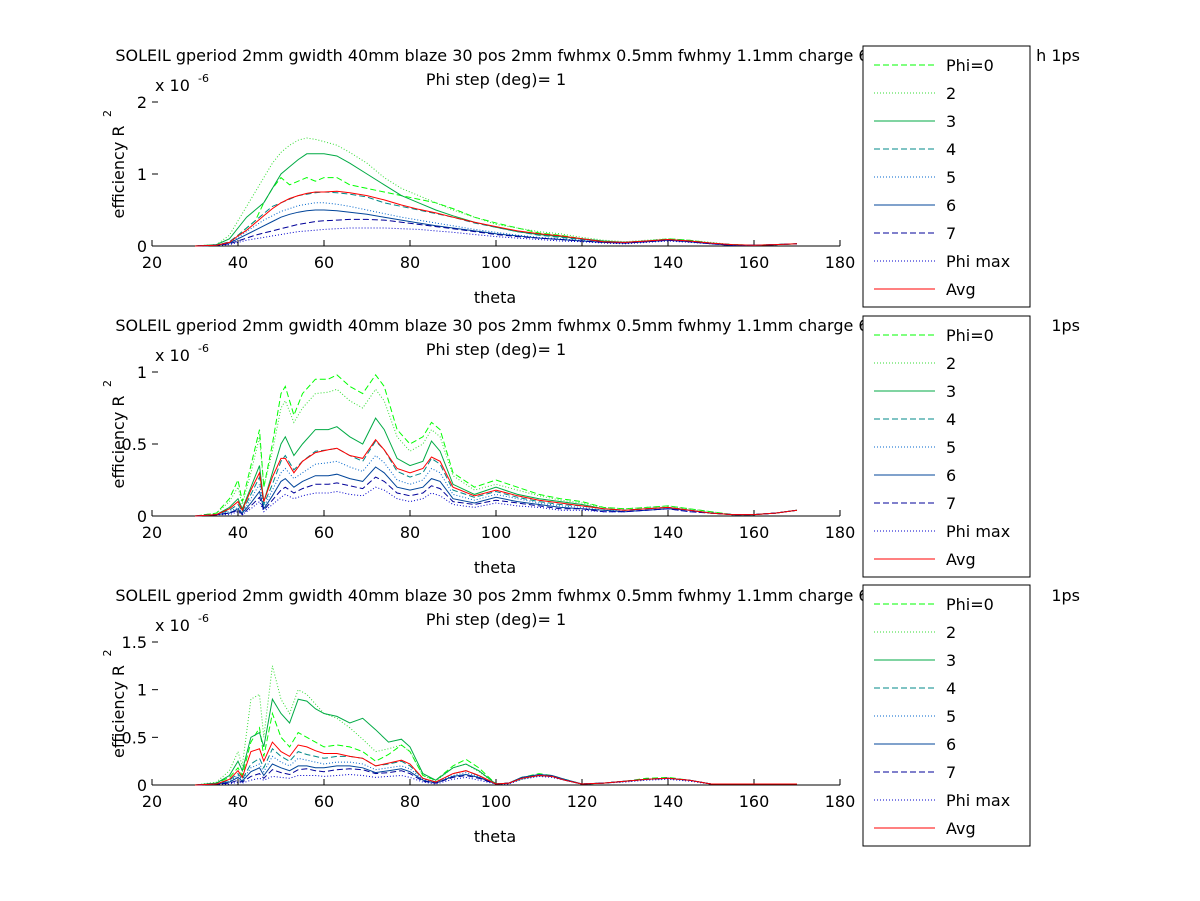 Image resolution: width=1200 pixels, height=901 pixels. Describe the element at coordinates (134, 737) in the screenshot. I see `y-tick-label: 0.5` at that location.